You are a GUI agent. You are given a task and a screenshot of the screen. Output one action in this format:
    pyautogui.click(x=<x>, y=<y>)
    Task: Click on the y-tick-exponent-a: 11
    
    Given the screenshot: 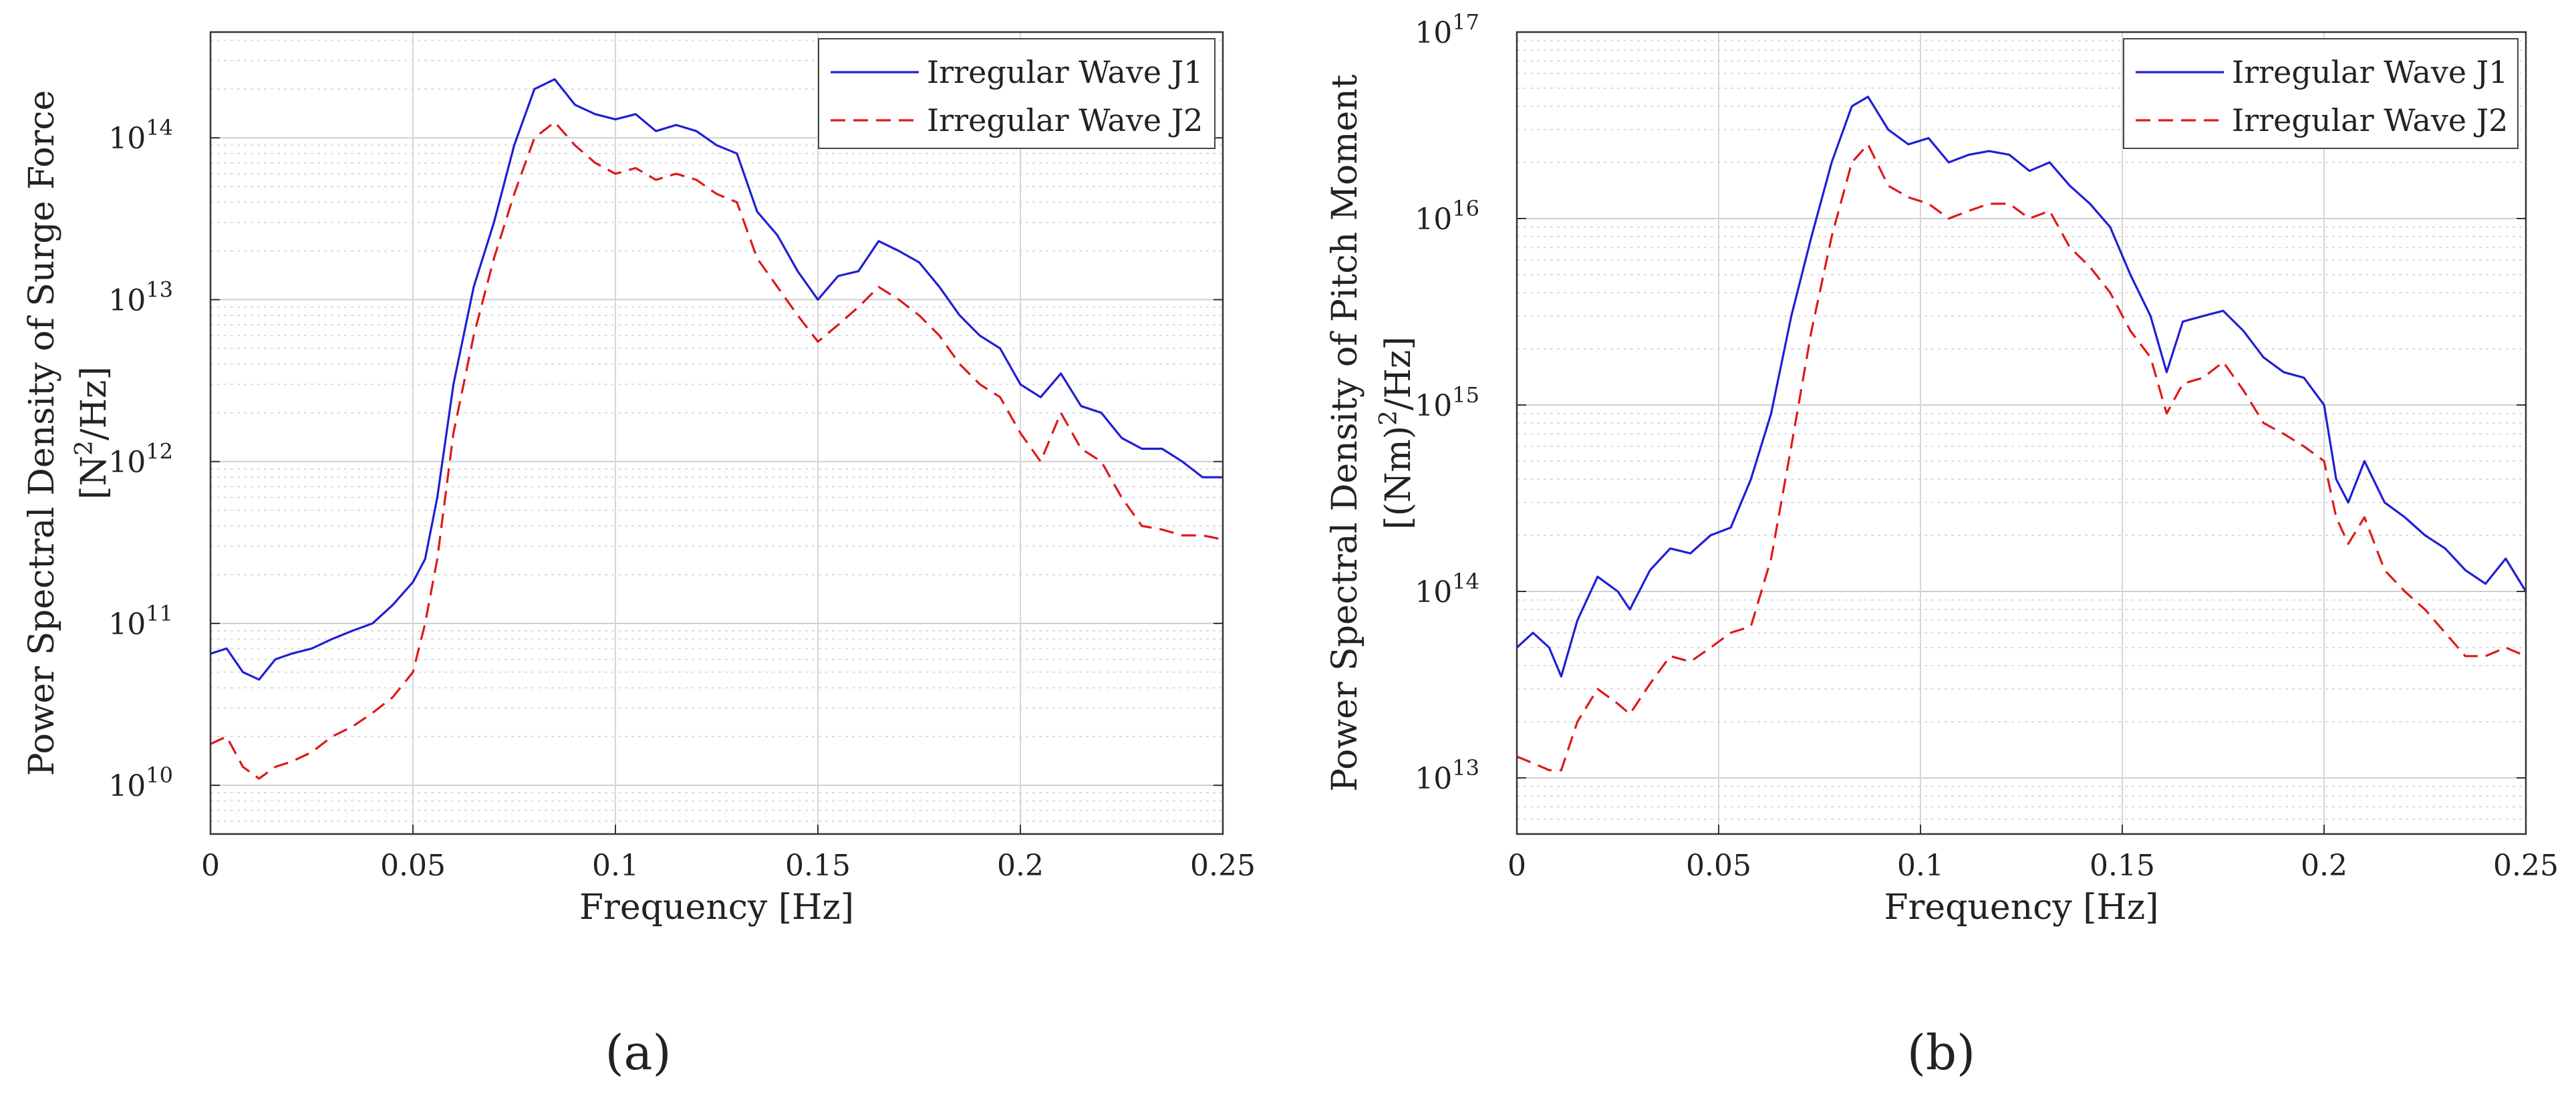 What is the action you would take?
    pyautogui.click(x=159, y=613)
    